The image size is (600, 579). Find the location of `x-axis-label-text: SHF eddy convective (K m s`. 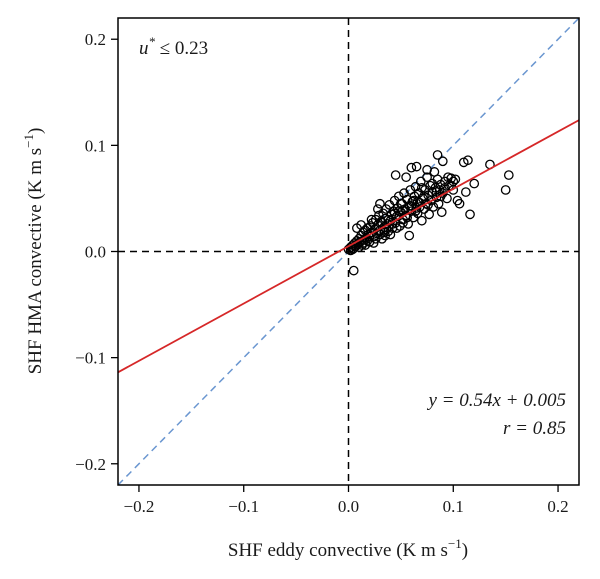

x-axis-label-text: SHF eddy convective (K m s is located at coordinates (338, 550).